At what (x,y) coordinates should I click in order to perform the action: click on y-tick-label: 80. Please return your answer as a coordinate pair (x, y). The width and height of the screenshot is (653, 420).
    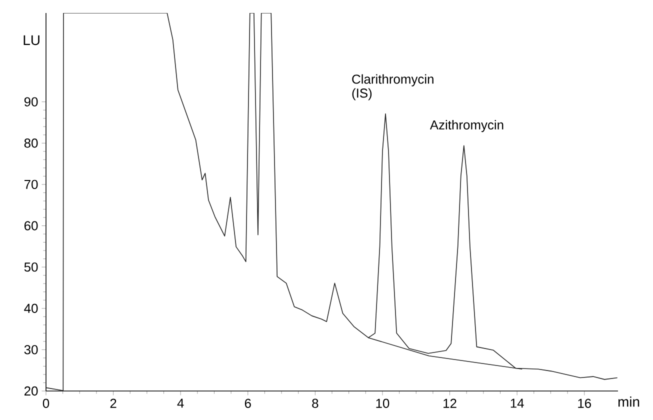
    Looking at the image, I should click on (31, 143).